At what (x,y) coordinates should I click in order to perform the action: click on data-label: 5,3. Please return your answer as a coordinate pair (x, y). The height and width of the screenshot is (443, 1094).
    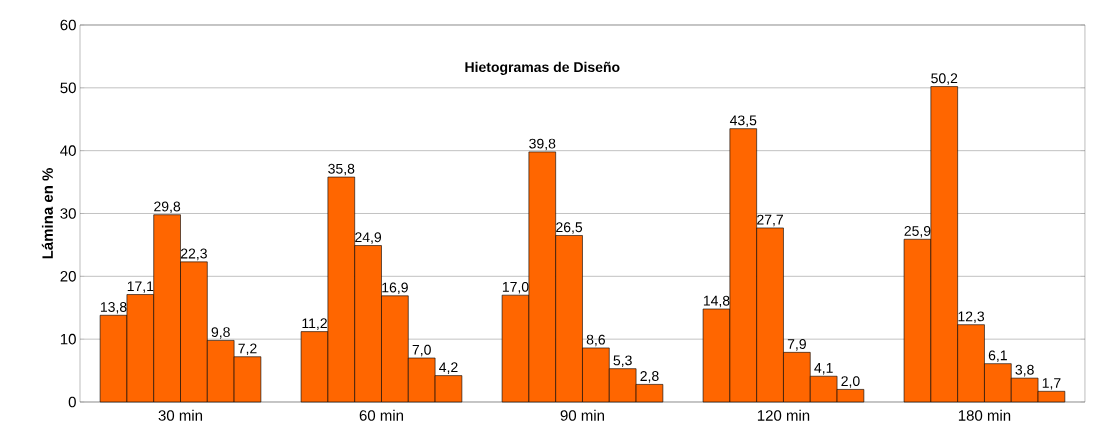
    Looking at the image, I should click on (622, 361).